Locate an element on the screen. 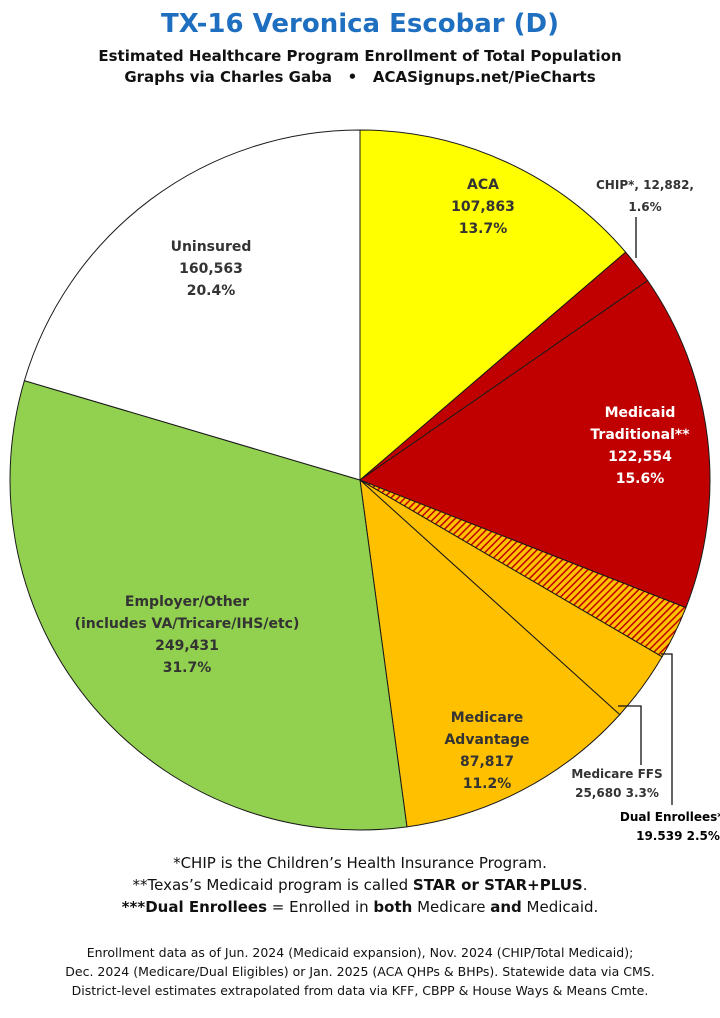 The height and width of the screenshot is (1018, 720). slice-label-uninsured: Uninsured 160,563 20.4% is located at coordinates (211, 269).